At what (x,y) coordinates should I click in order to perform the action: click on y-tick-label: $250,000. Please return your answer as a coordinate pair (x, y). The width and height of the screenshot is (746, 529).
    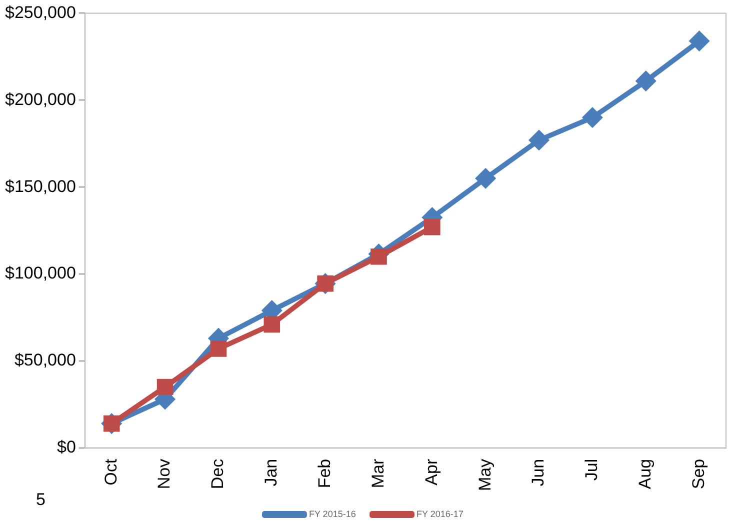
    Looking at the image, I should click on (40, 12).